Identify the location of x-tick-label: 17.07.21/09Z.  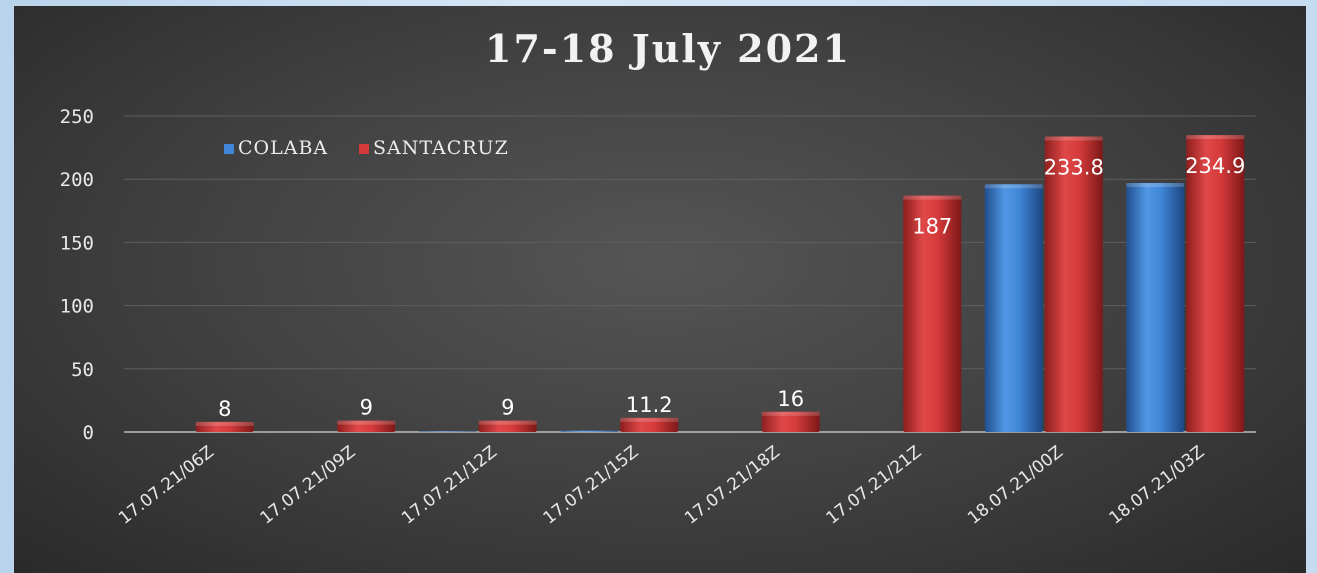
(308, 485).